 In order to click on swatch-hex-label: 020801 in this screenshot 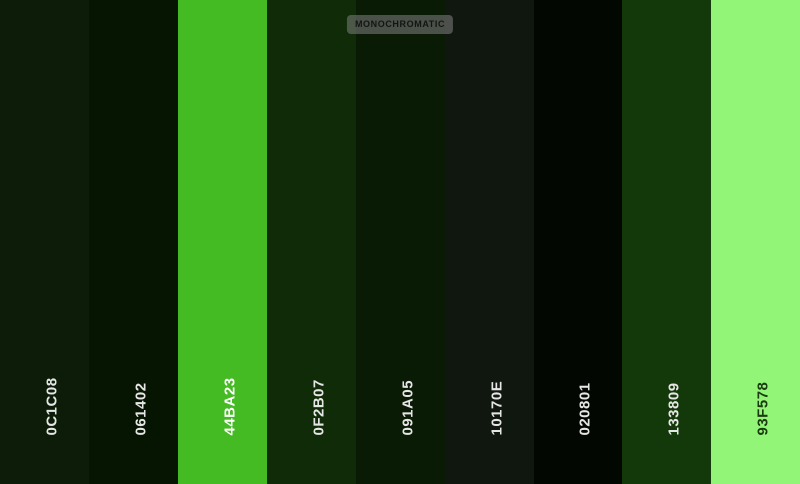, I will do `click(585, 409)`.